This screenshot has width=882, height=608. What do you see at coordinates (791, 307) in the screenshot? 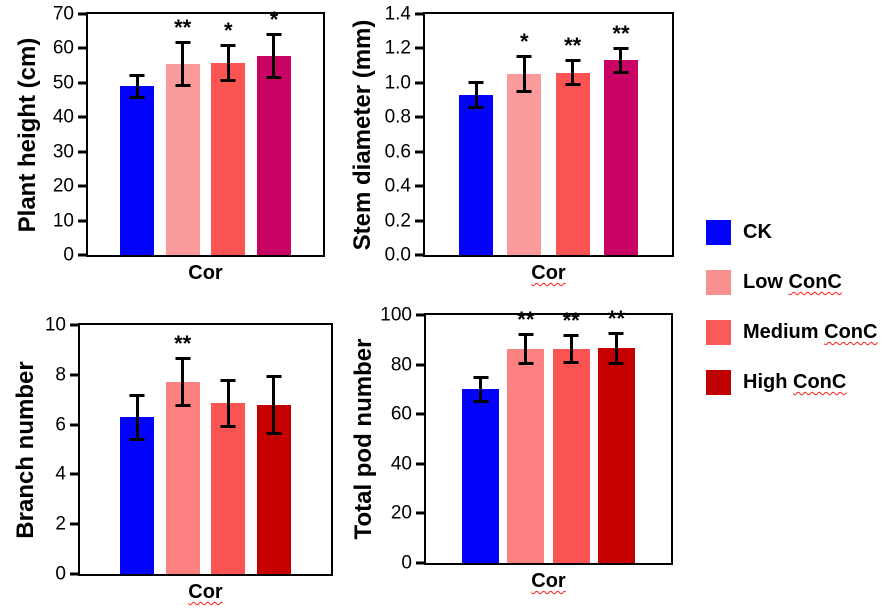
I see `legend: CK Low ConC Medium ConC High ConC` at bounding box center [791, 307].